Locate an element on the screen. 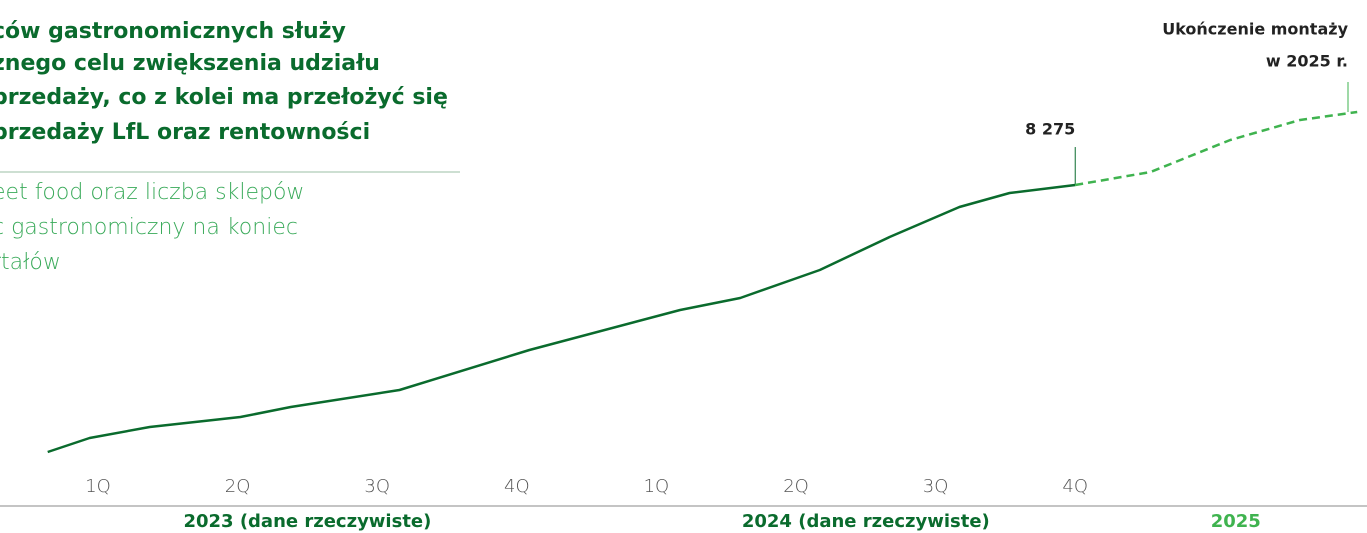  title-line: przedaży, co z kolei ma przełożyć się is located at coordinates (224, 97).